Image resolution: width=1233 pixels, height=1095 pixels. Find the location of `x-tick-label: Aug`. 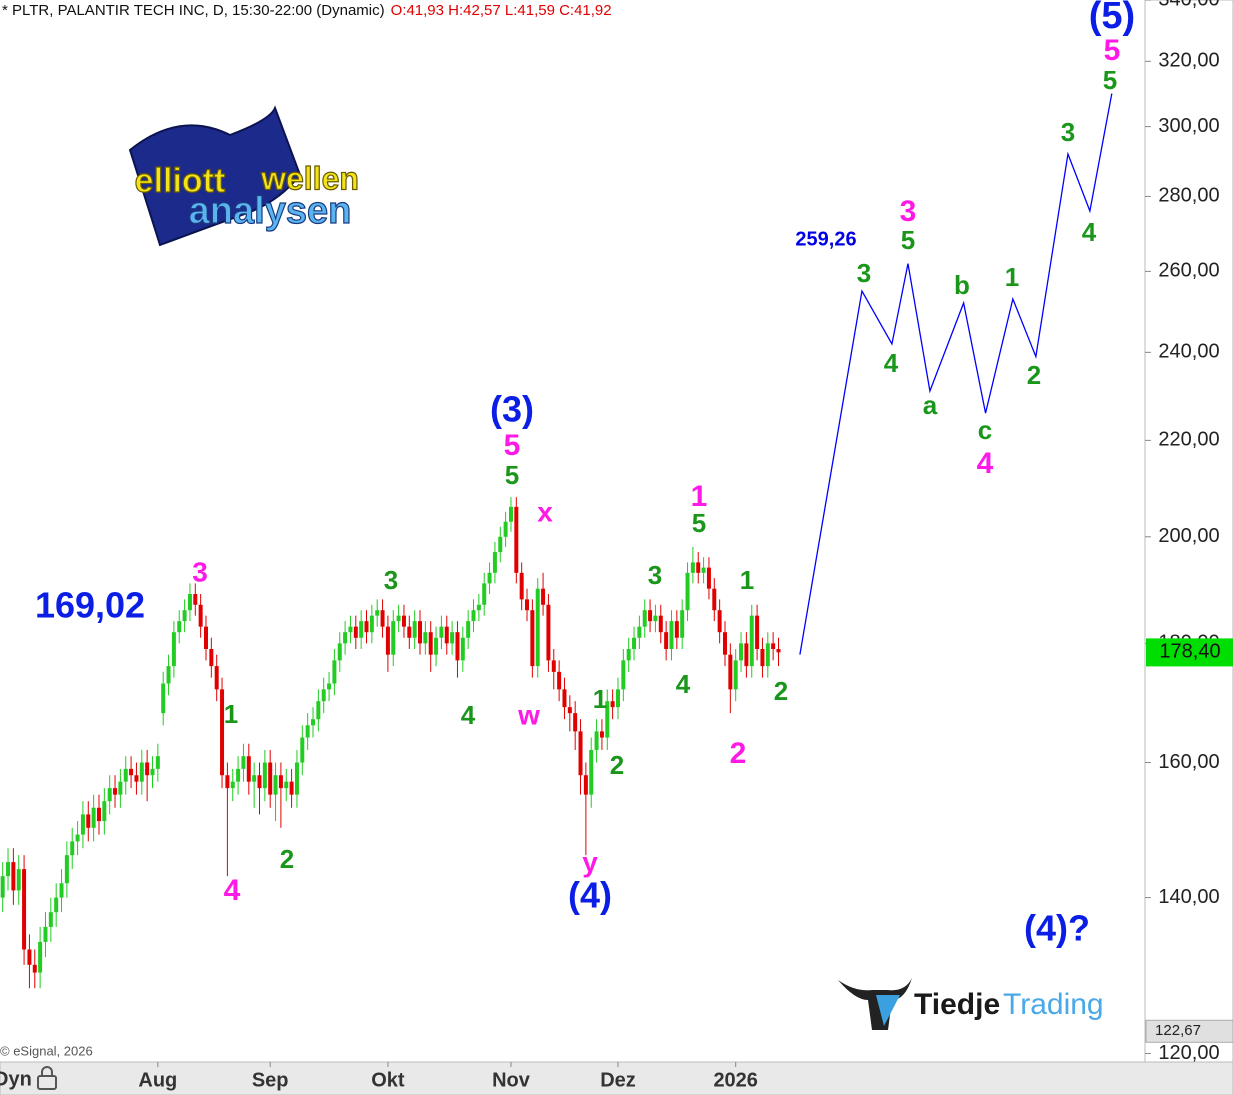

x-tick-label: Aug is located at coordinates (157, 1080).